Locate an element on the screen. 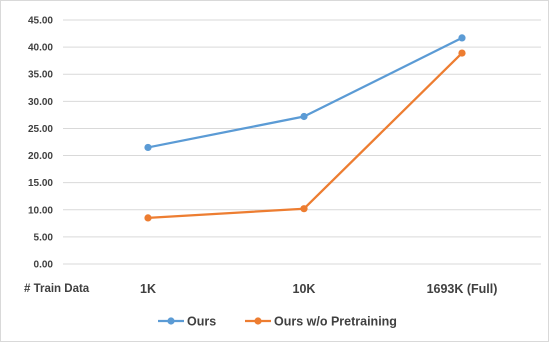 Image resolution: width=549 pixels, height=346 pixels. legend-item: Ours is located at coordinates (187, 322).